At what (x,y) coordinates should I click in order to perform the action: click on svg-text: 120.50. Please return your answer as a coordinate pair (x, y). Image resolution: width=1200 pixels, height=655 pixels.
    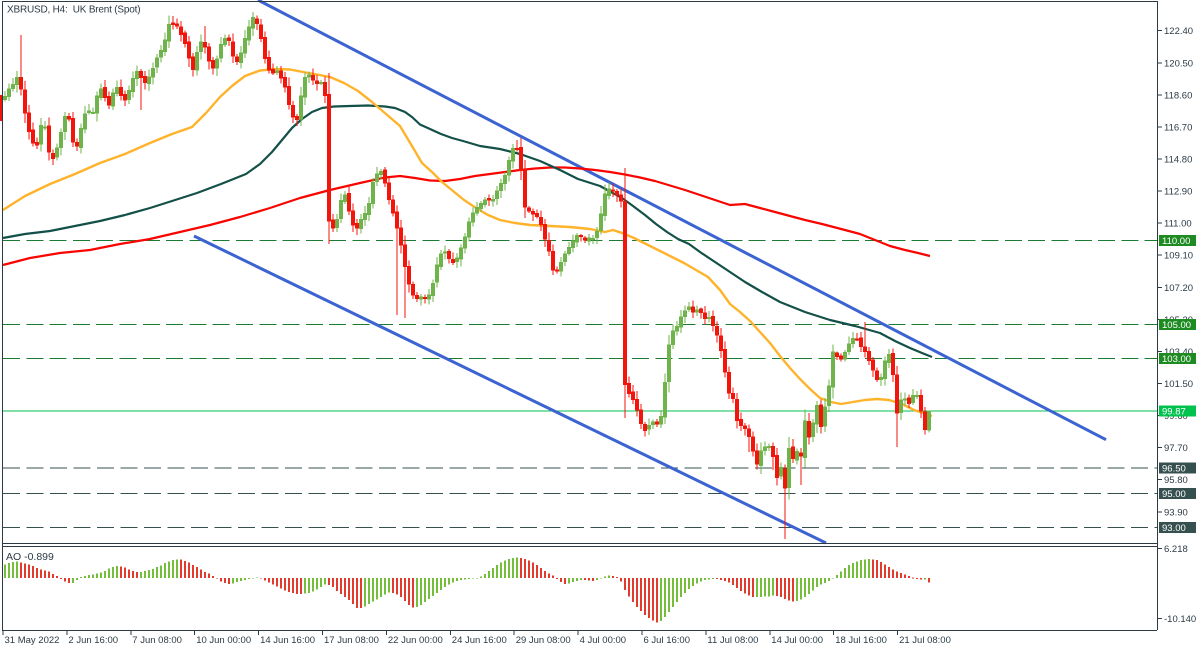
    Looking at the image, I should click on (1178, 63).